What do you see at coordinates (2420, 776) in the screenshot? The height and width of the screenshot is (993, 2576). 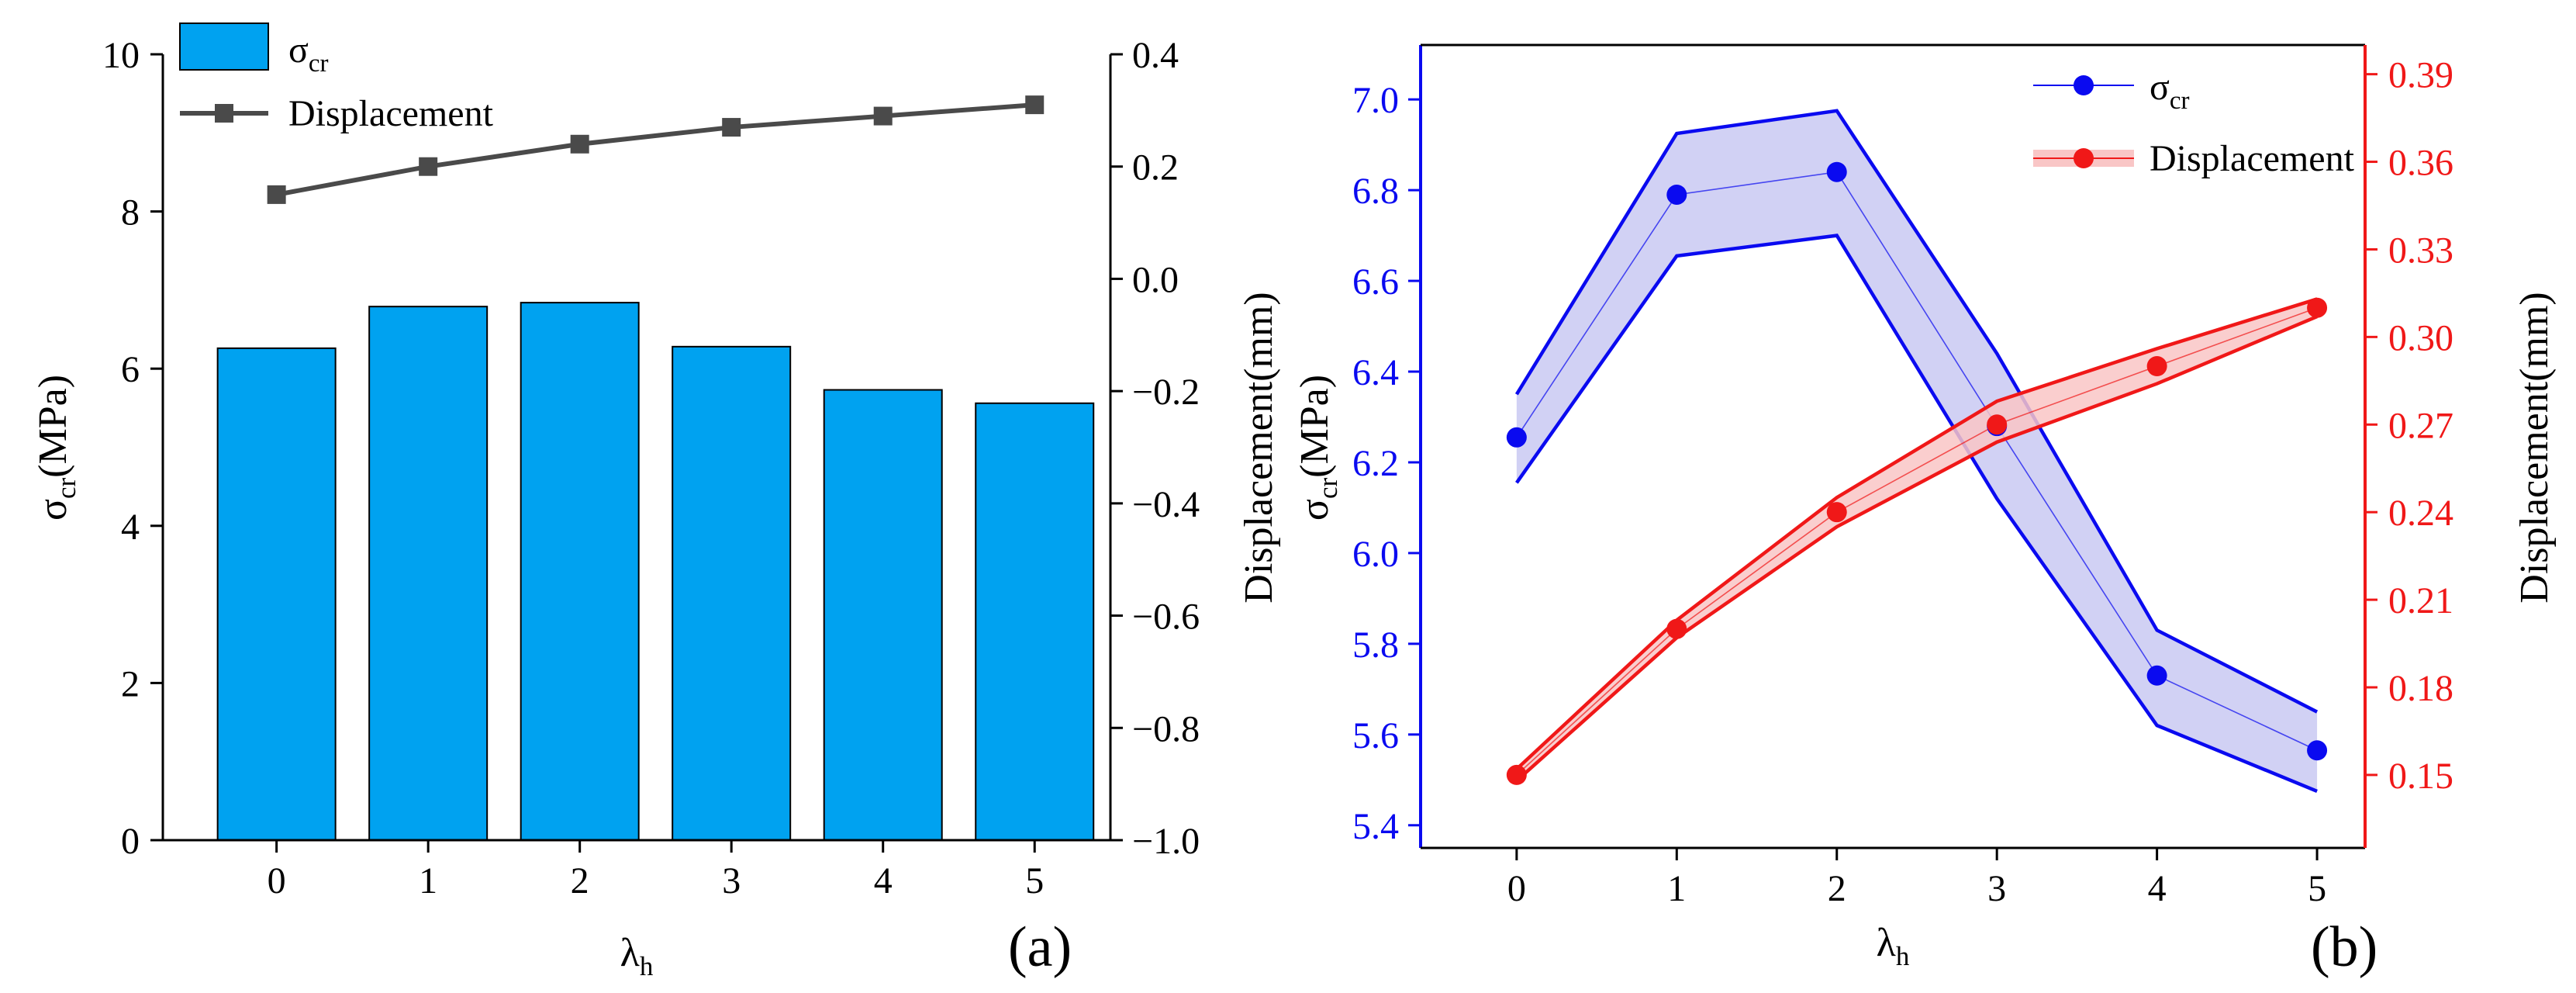 I see `y-right-tick-label: 0.15` at bounding box center [2420, 776].